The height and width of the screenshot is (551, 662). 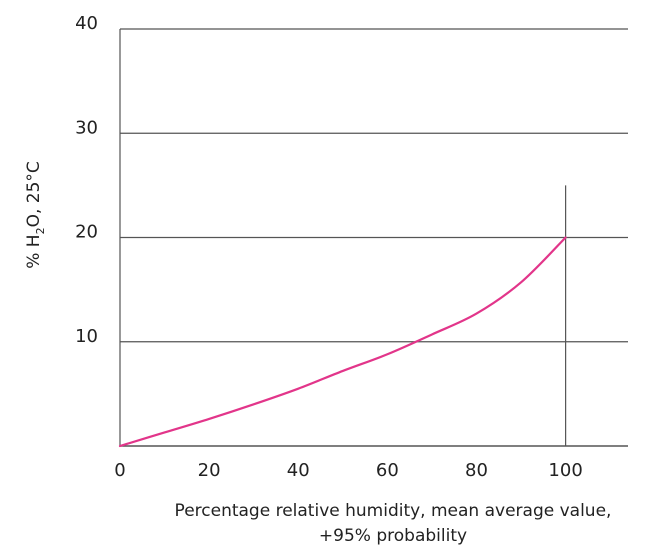 What do you see at coordinates (209, 470) in the screenshot?
I see `x-tick-label-20: 20` at bounding box center [209, 470].